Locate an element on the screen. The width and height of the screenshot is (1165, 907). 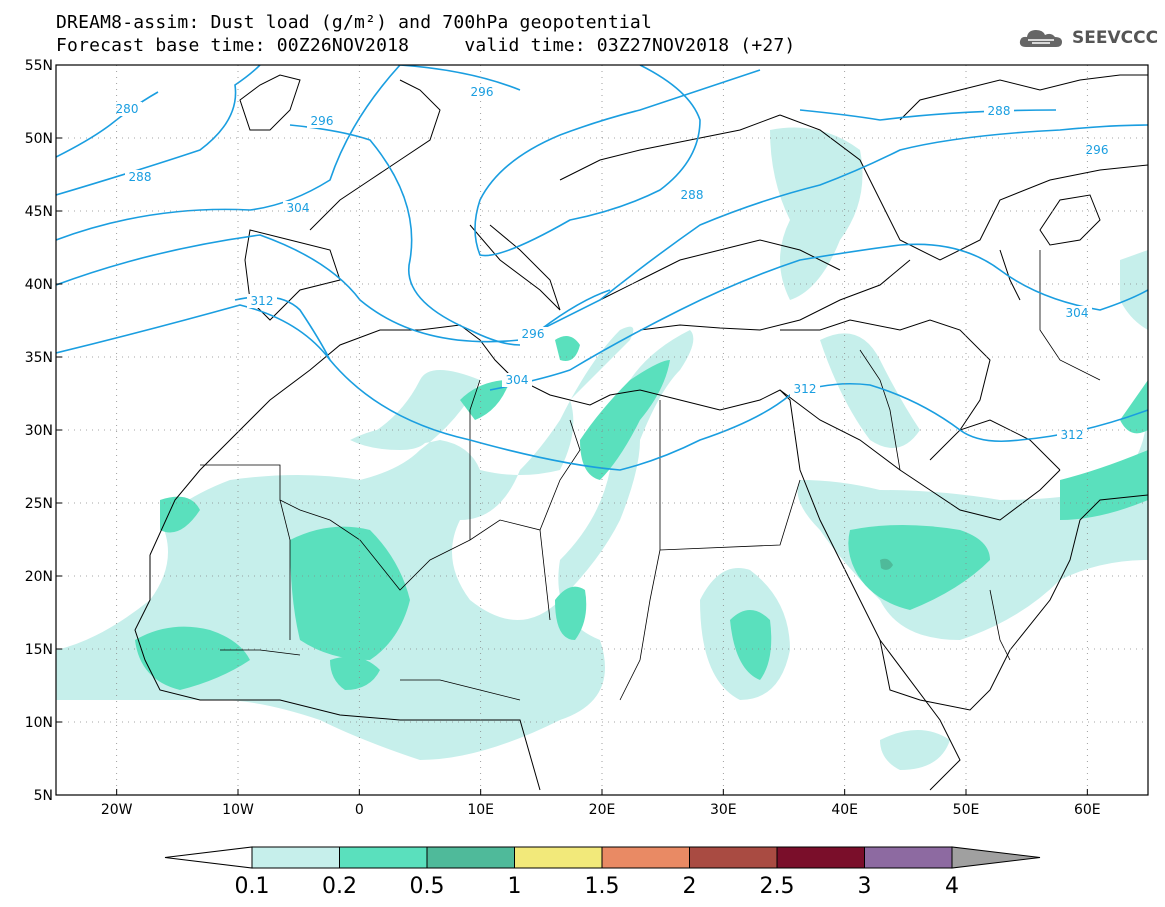
lon-tick-label: 60E is located at coordinates (1087, 810).